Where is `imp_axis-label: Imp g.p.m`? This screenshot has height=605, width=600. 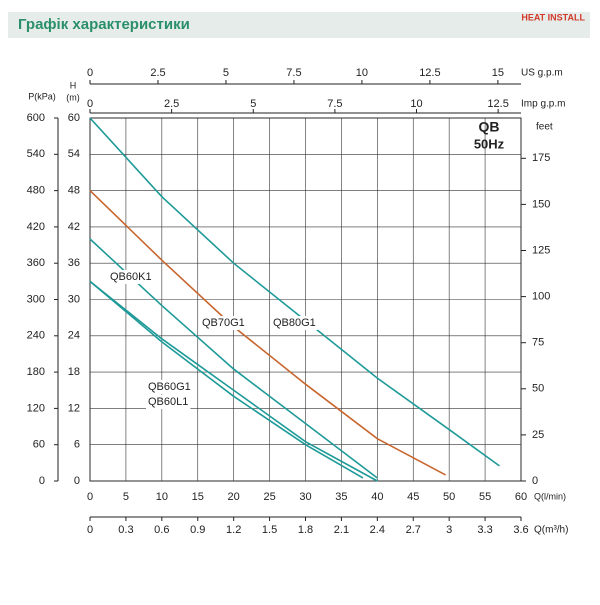 imp_axis-label: Imp g.p.m is located at coordinates (543, 104).